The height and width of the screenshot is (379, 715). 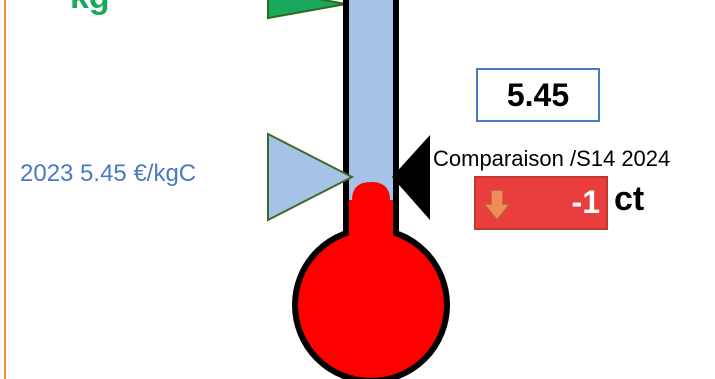 What do you see at coordinates (497, 205) in the screenshot?
I see `arrow-down-icon` at bounding box center [497, 205].